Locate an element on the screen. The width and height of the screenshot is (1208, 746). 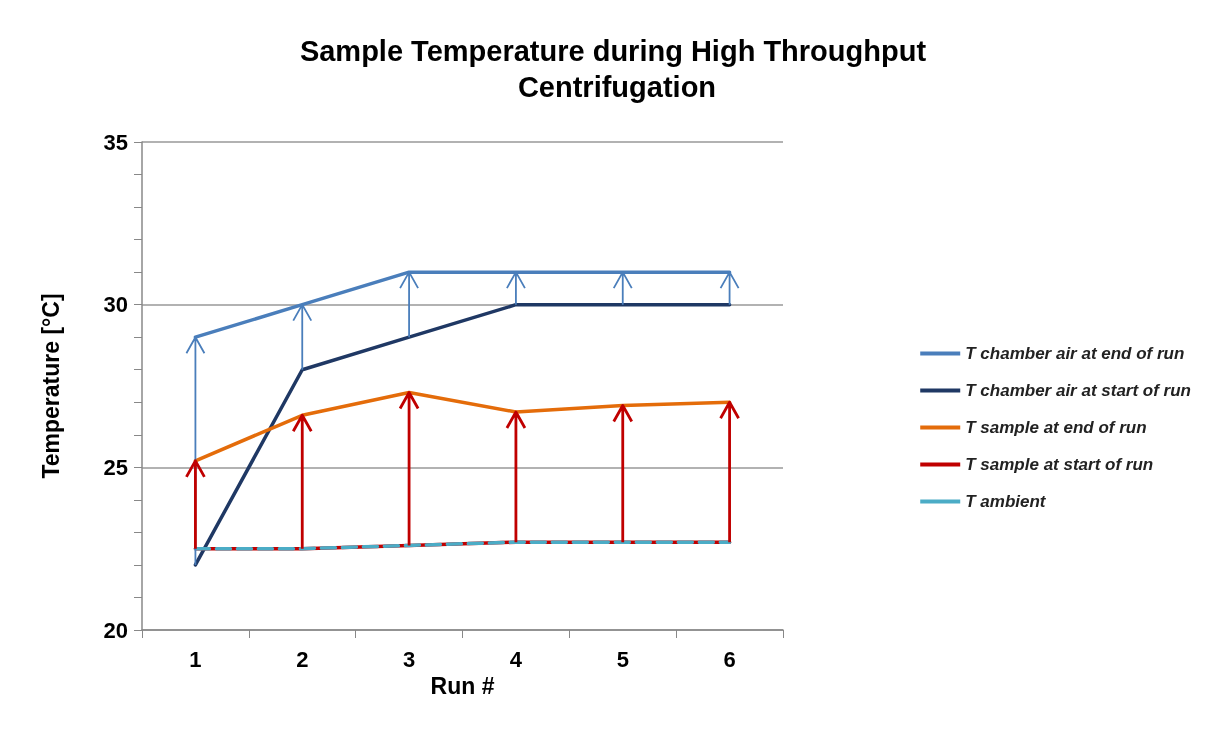
x-tick-label: 4 is located at coordinates (516, 659).